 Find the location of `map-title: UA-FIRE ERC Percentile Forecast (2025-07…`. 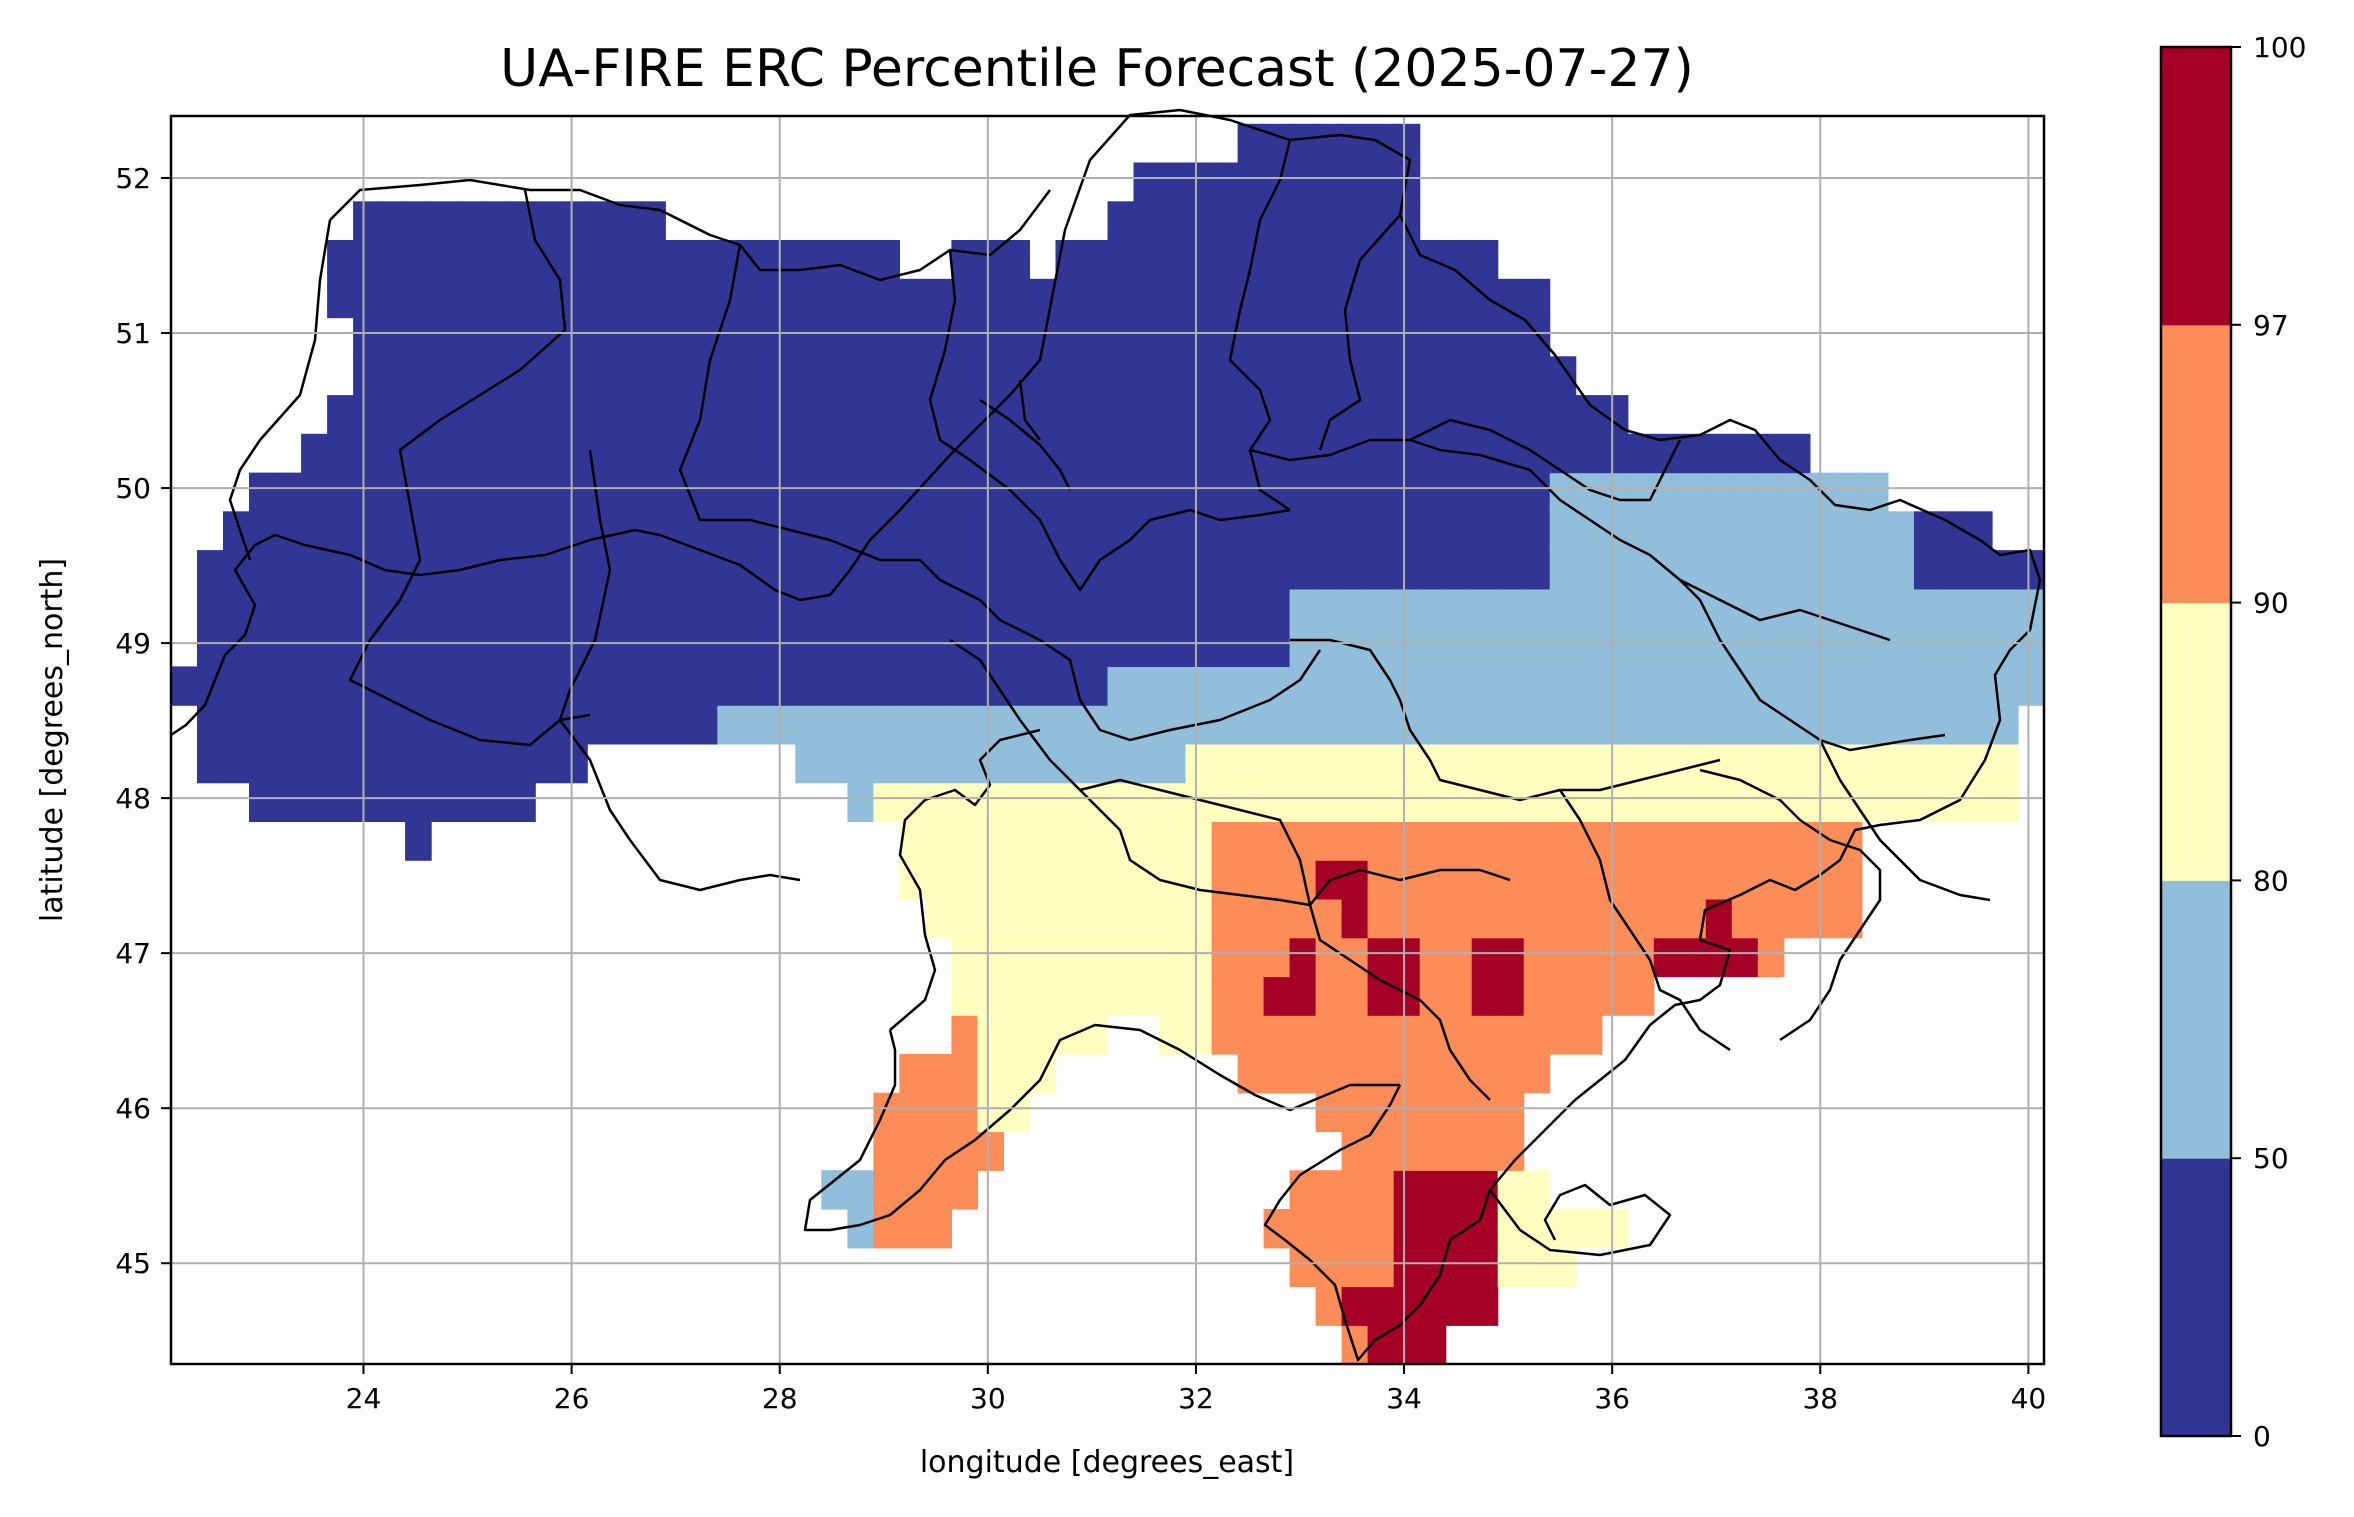

map-title: UA-FIRE ERC Percentile Forecast (2025-07… is located at coordinates (1097, 69).